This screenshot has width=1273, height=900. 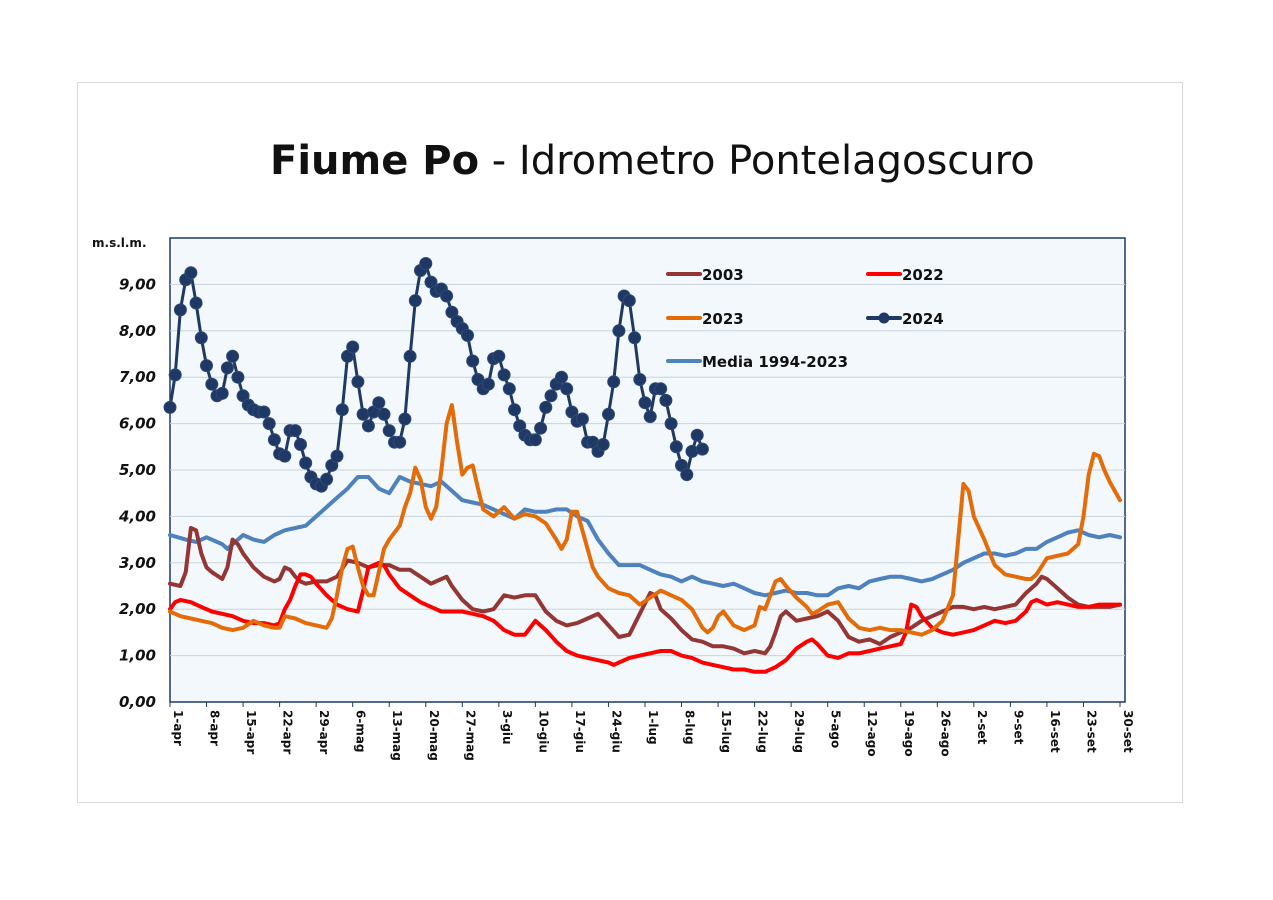 I want to click on y-axis-ticks: 0,00 1,00 2,00 3,00 4,00 5,00 6,00 7,00 8,00 9,00, so click(x=137, y=493).